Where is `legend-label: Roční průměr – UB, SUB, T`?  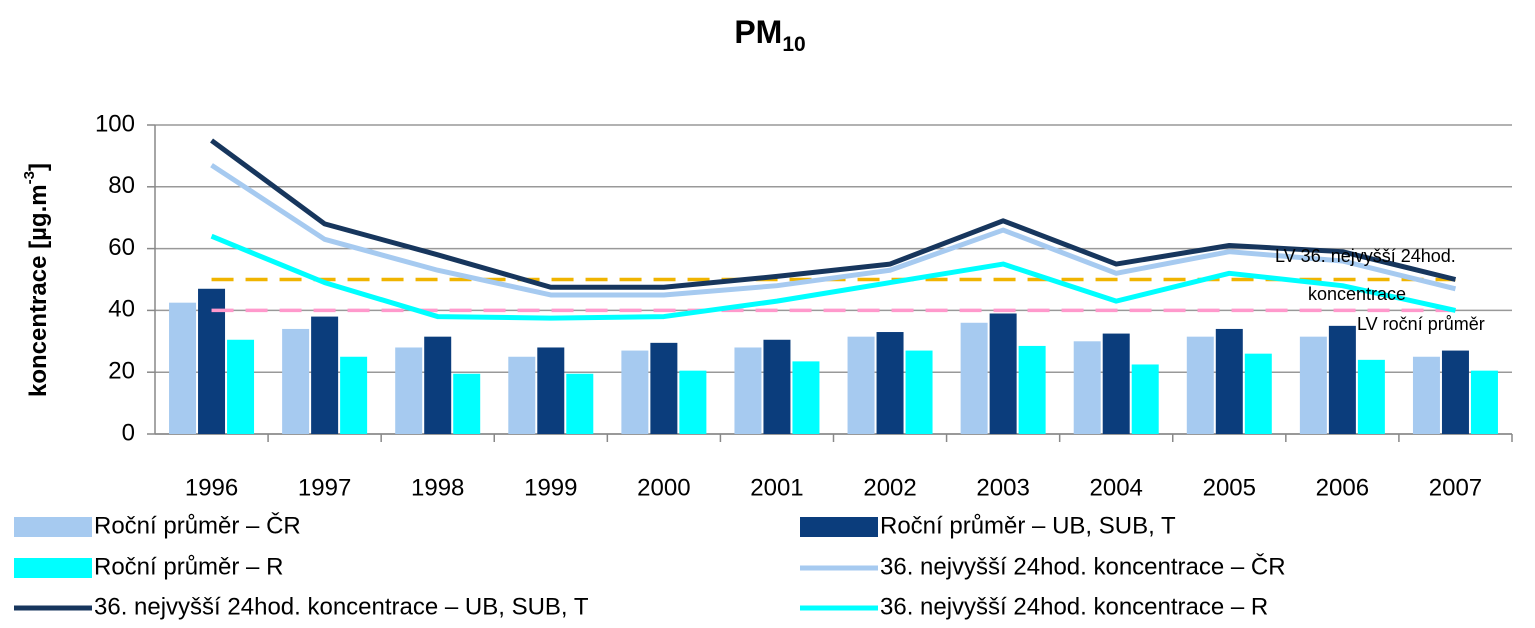 legend-label: Roční průměr – UB, SUB, T is located at coordinates (1028, 525).